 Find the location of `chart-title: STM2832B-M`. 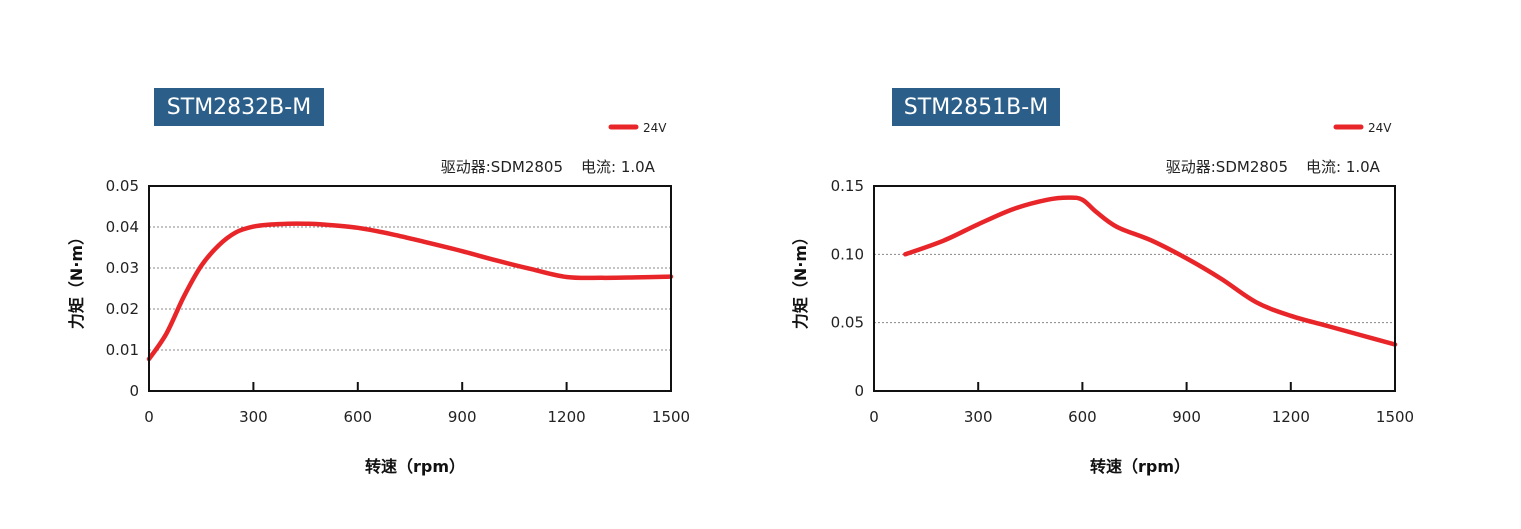

chart-title: STM2832B-M is located at coordinates (239, 107).